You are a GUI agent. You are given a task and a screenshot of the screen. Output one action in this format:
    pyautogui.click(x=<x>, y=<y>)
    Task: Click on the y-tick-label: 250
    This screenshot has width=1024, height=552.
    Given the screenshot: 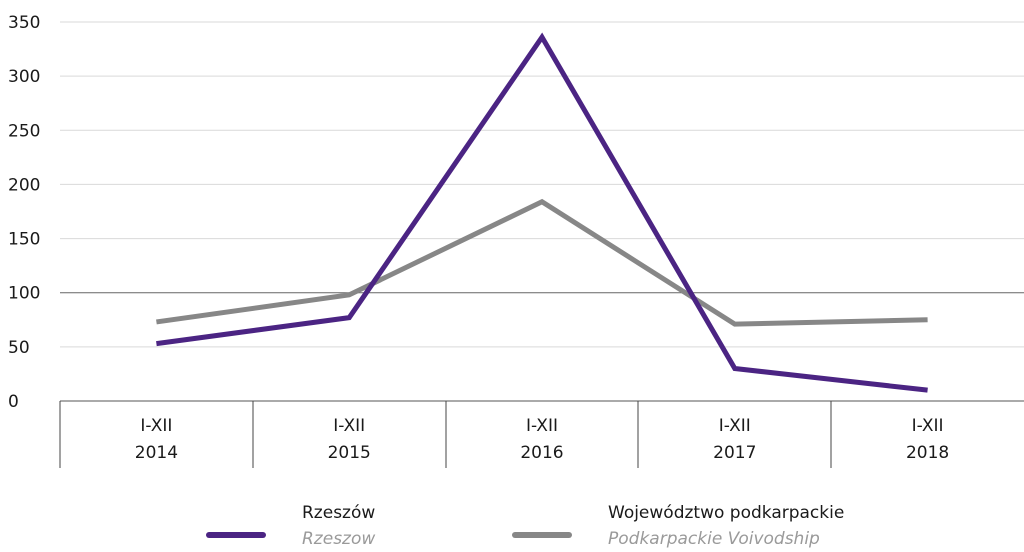 What is the action you would take?
    pyautogui.click(x=24, y=131)
    